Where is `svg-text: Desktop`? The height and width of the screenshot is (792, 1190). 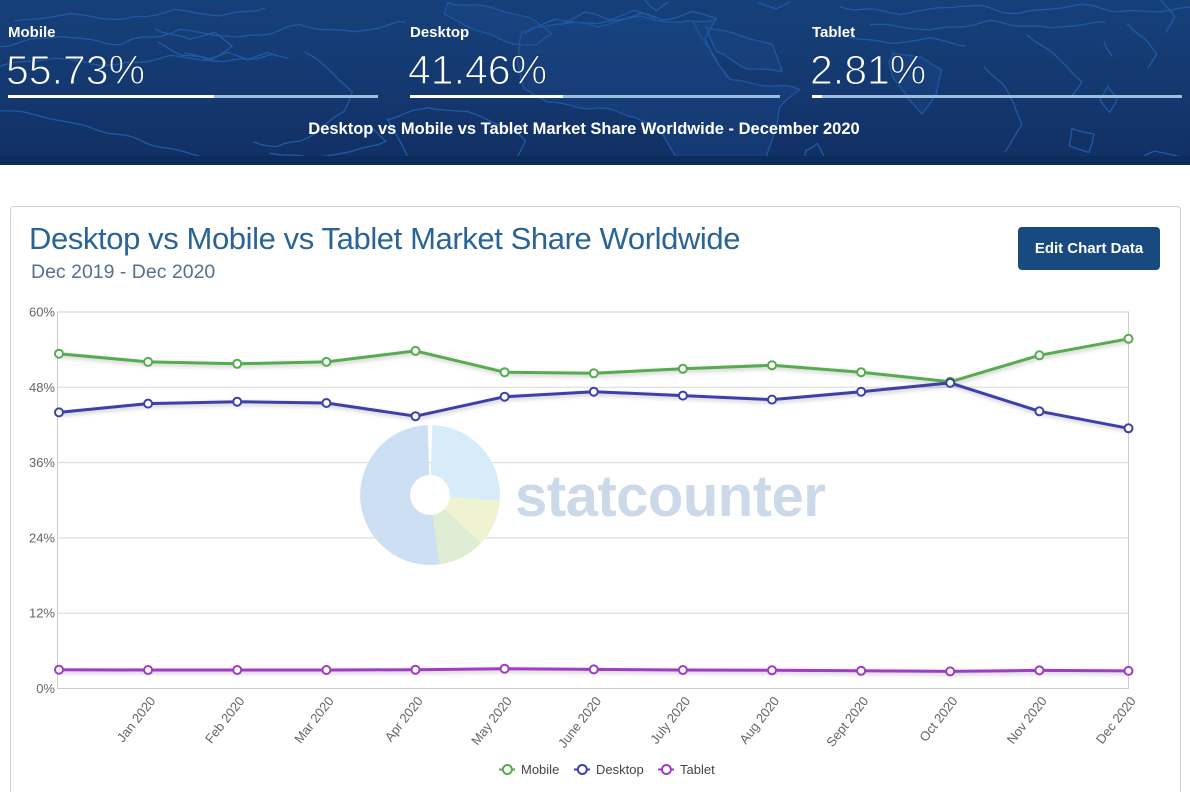 svg-text: Desktop is located at coordinates (620, 769).